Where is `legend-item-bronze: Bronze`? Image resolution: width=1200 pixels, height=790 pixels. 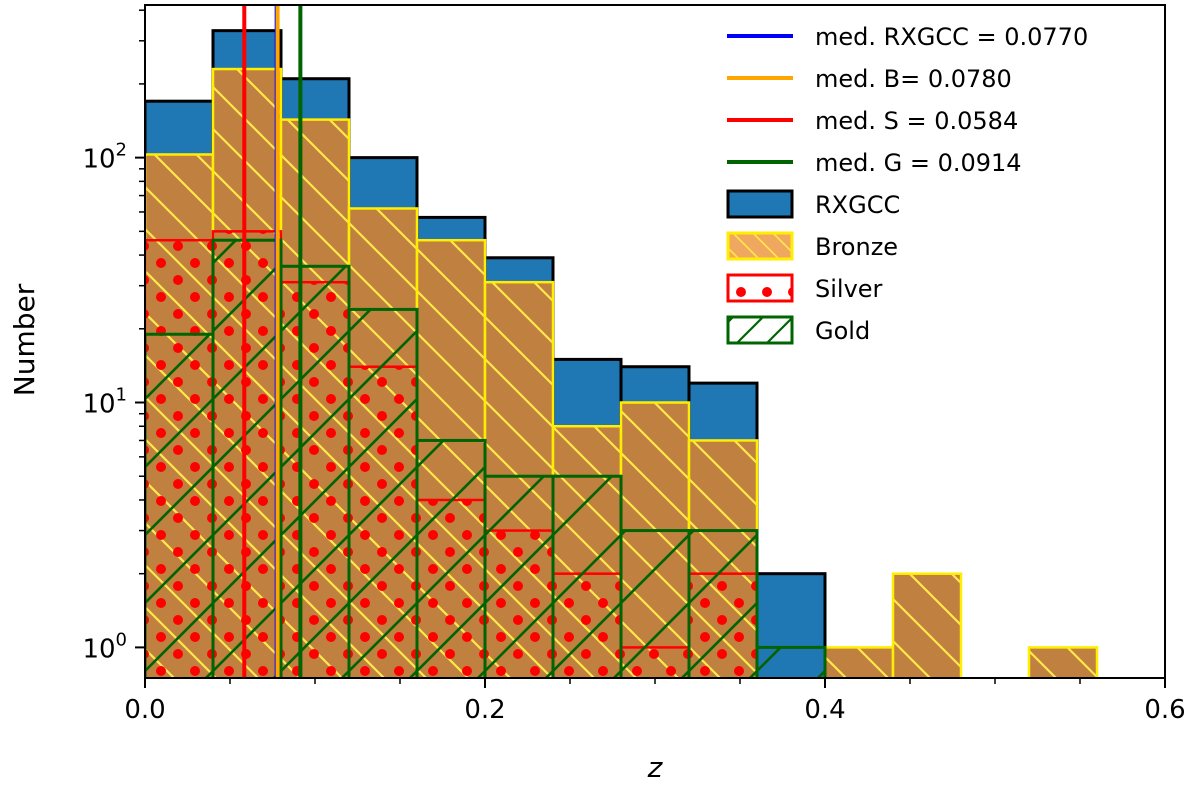
legend-item-bronze: Bronze is located at coordinates (812, 246).